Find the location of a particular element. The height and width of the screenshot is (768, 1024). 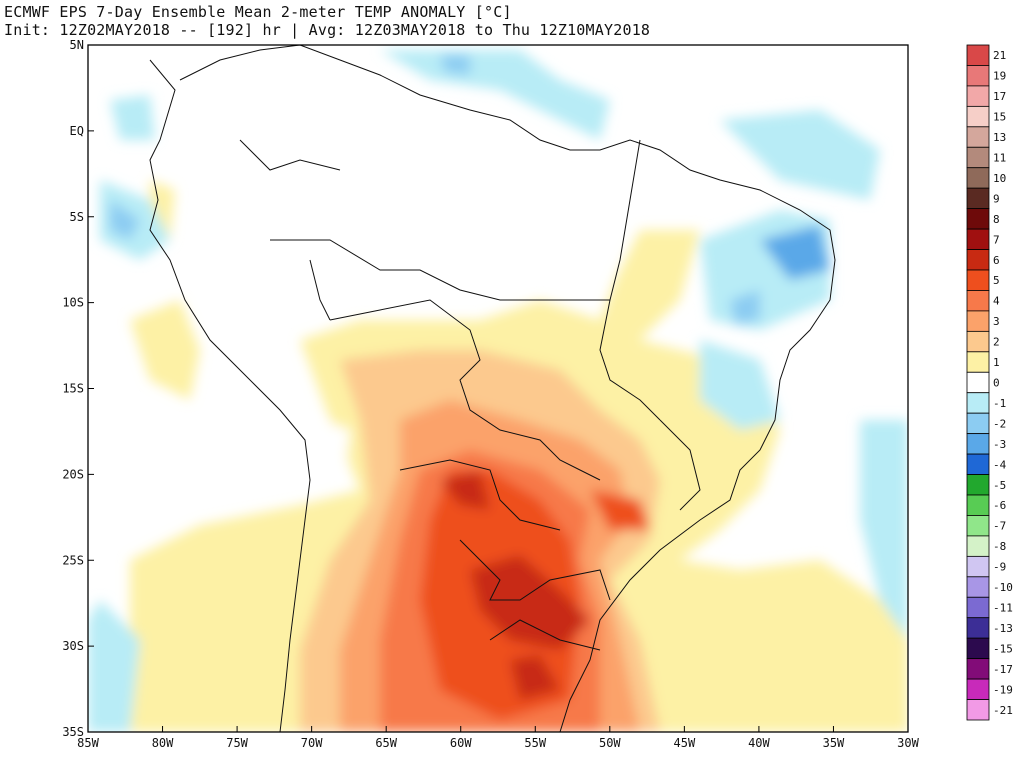

border-north is located at coordinates (440, 270).